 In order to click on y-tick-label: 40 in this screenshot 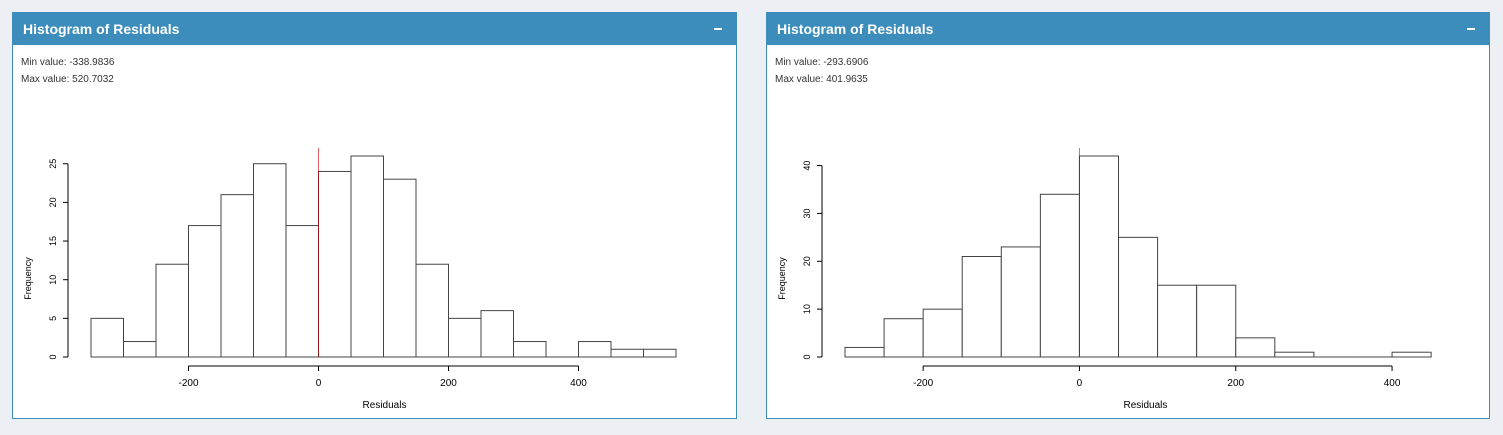, I will do `click(807, 166)`.